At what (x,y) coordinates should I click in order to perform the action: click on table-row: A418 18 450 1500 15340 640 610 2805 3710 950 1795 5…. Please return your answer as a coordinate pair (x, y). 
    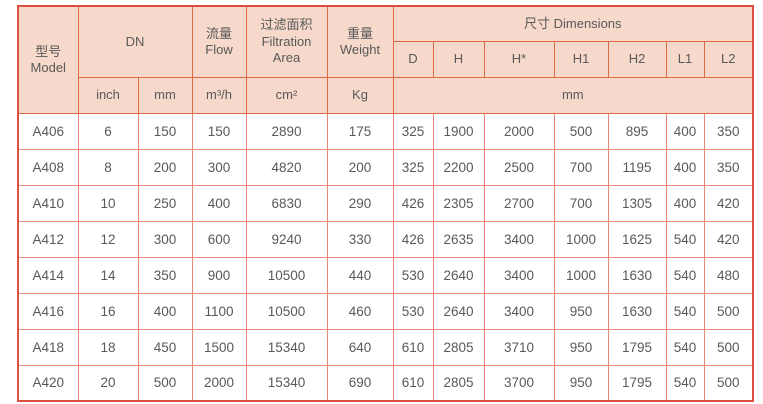
    Looking at the image, I should click on (385, 347).